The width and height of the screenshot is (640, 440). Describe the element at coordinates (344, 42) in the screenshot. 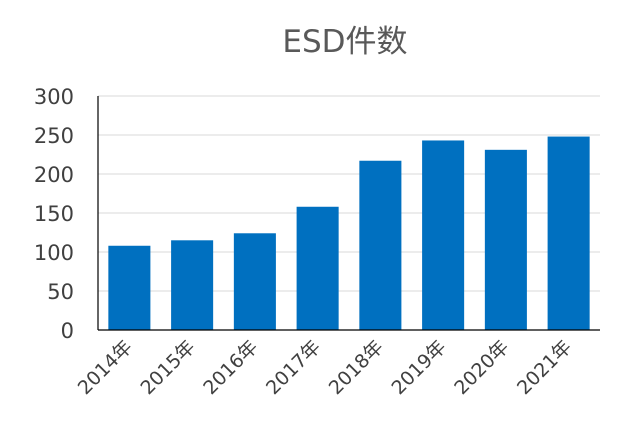

I see `chart-title: ESD件数` at that location.